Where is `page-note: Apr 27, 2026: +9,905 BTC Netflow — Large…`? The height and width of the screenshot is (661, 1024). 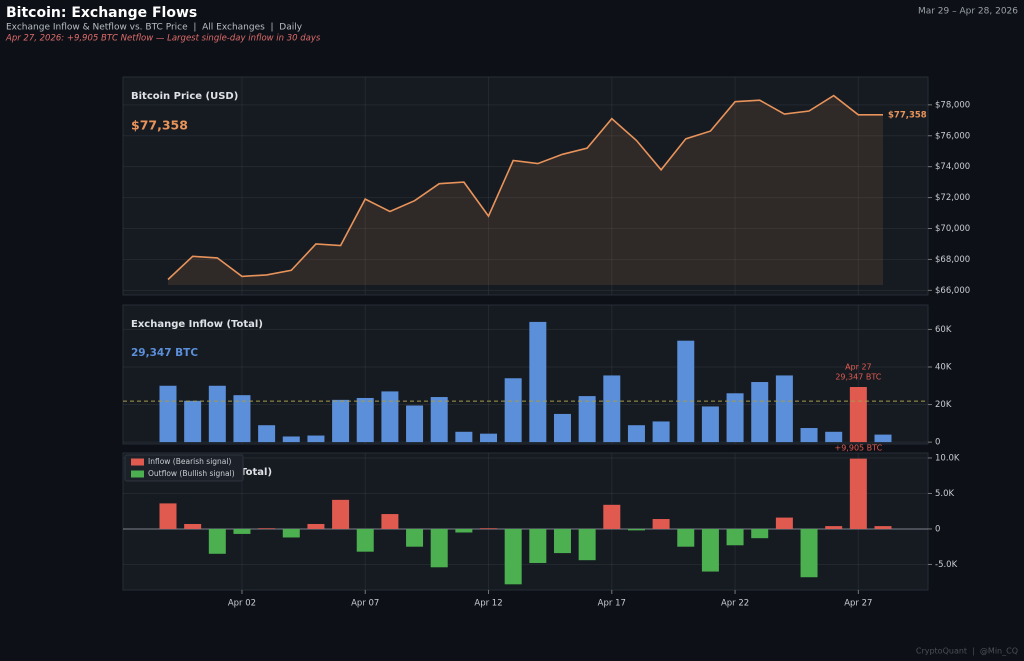
page-note: Apr 27, 2026: +9,905 BTC Netflow — Large… is located at coordinates (163, 39).